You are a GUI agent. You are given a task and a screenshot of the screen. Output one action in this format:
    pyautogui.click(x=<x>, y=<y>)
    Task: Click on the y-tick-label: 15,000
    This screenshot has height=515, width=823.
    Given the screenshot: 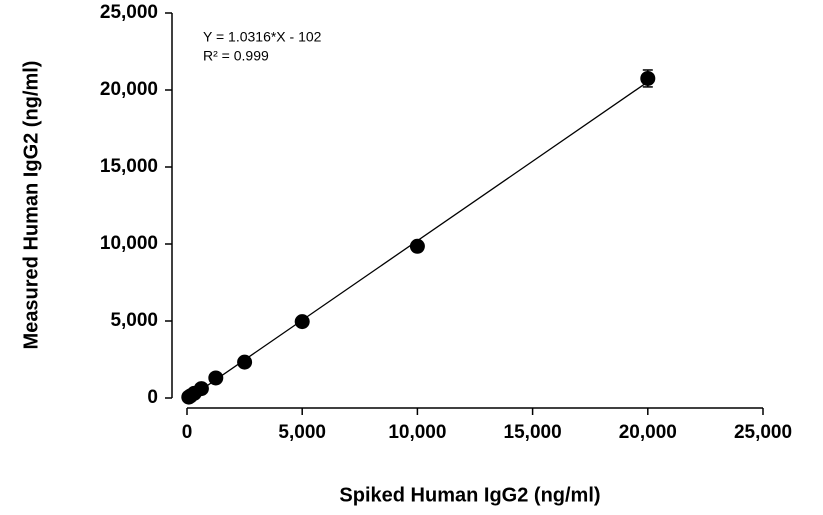 What is the action you would take?
    pyautogui.click(x=129, y=166)
    